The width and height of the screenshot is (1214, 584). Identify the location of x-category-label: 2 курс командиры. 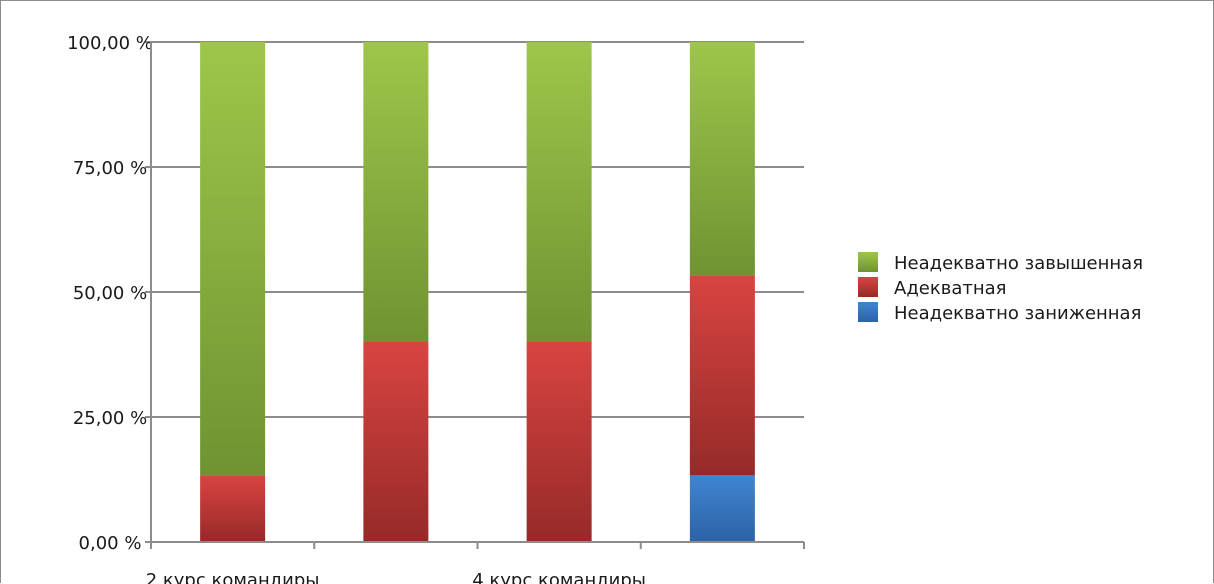
(233, 577).